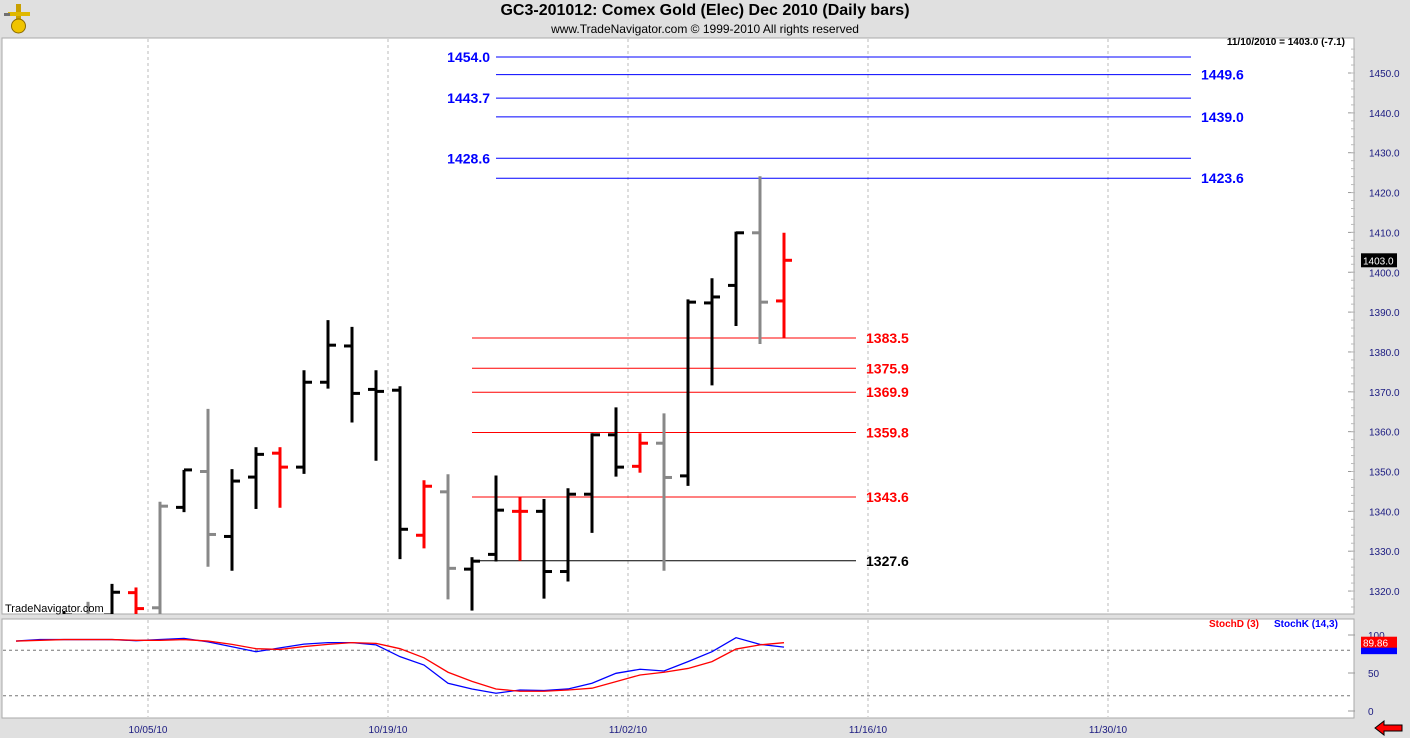 The height and width of the screenshot is (738, 1410). What do you see at coordinates (1222, 117) in the screenshot?
I see `target-level-label: 1439.0` at bounding box center [1222, 117].